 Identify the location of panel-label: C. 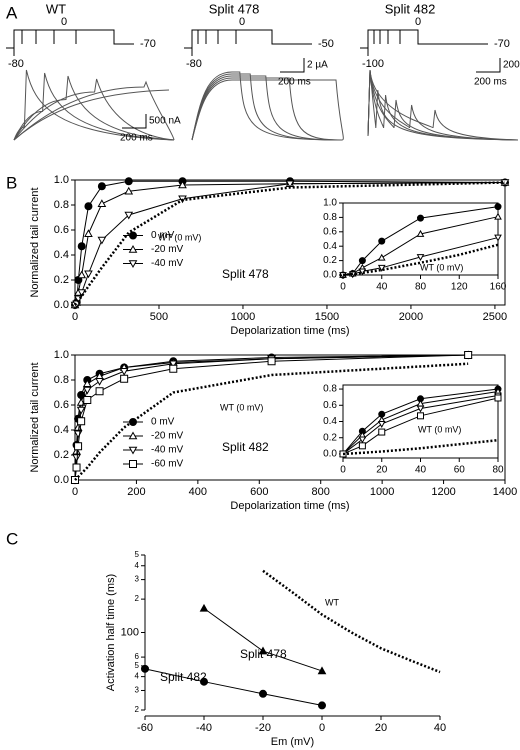
(12, 538).